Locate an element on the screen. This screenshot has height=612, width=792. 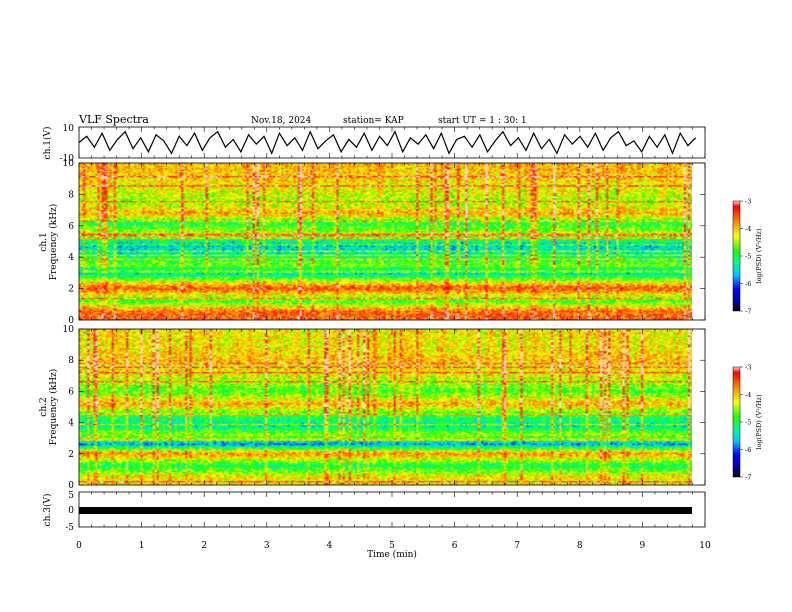
ch3-ylabel: ch.3(V) is located at coordinates (47, 510).